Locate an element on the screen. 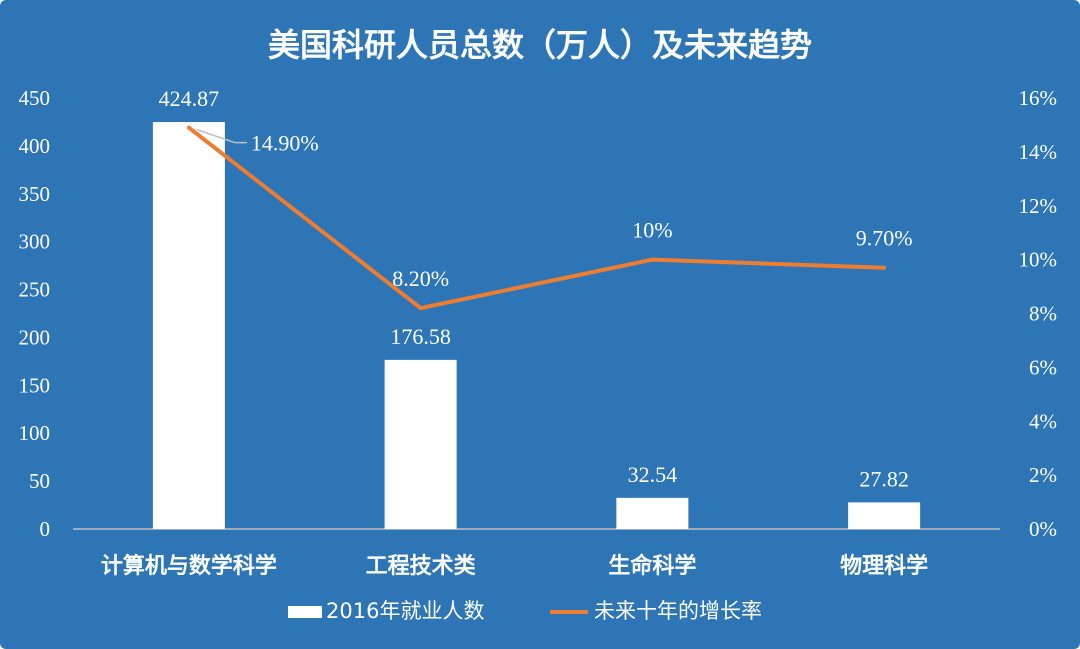  x-category-label: 工程技术类 is located at coordinates (421, 566).